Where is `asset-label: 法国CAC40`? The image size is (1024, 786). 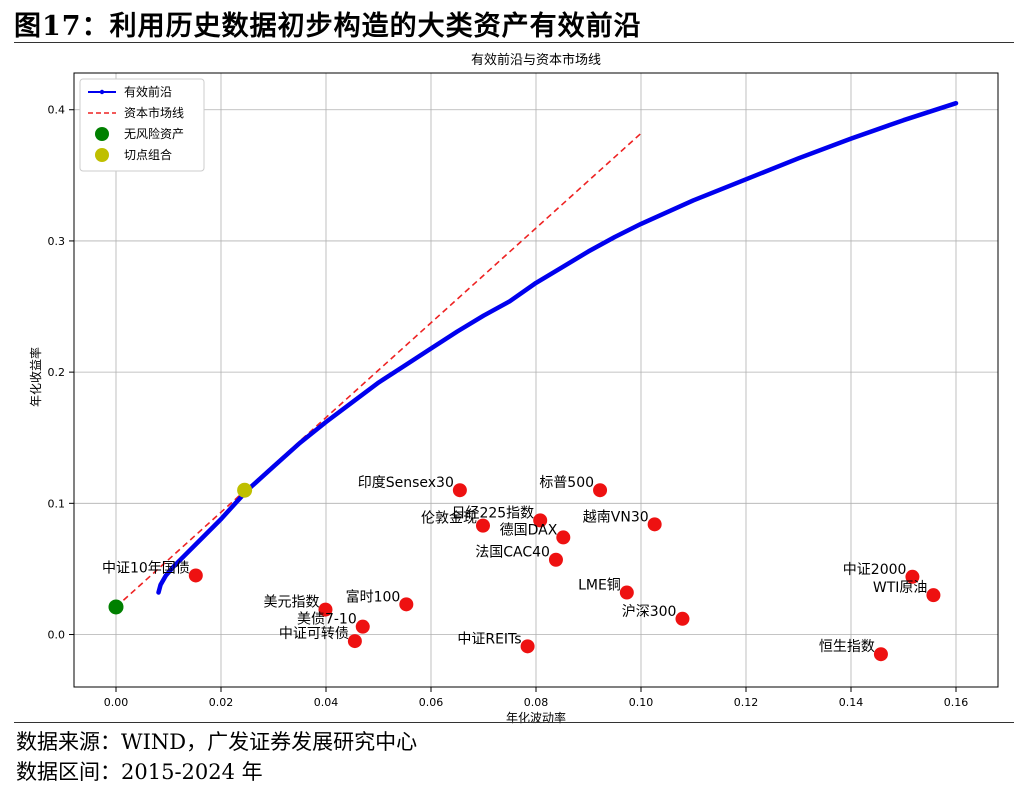
asset-label: 法国CAC40 is located at coordinates (512, 553).